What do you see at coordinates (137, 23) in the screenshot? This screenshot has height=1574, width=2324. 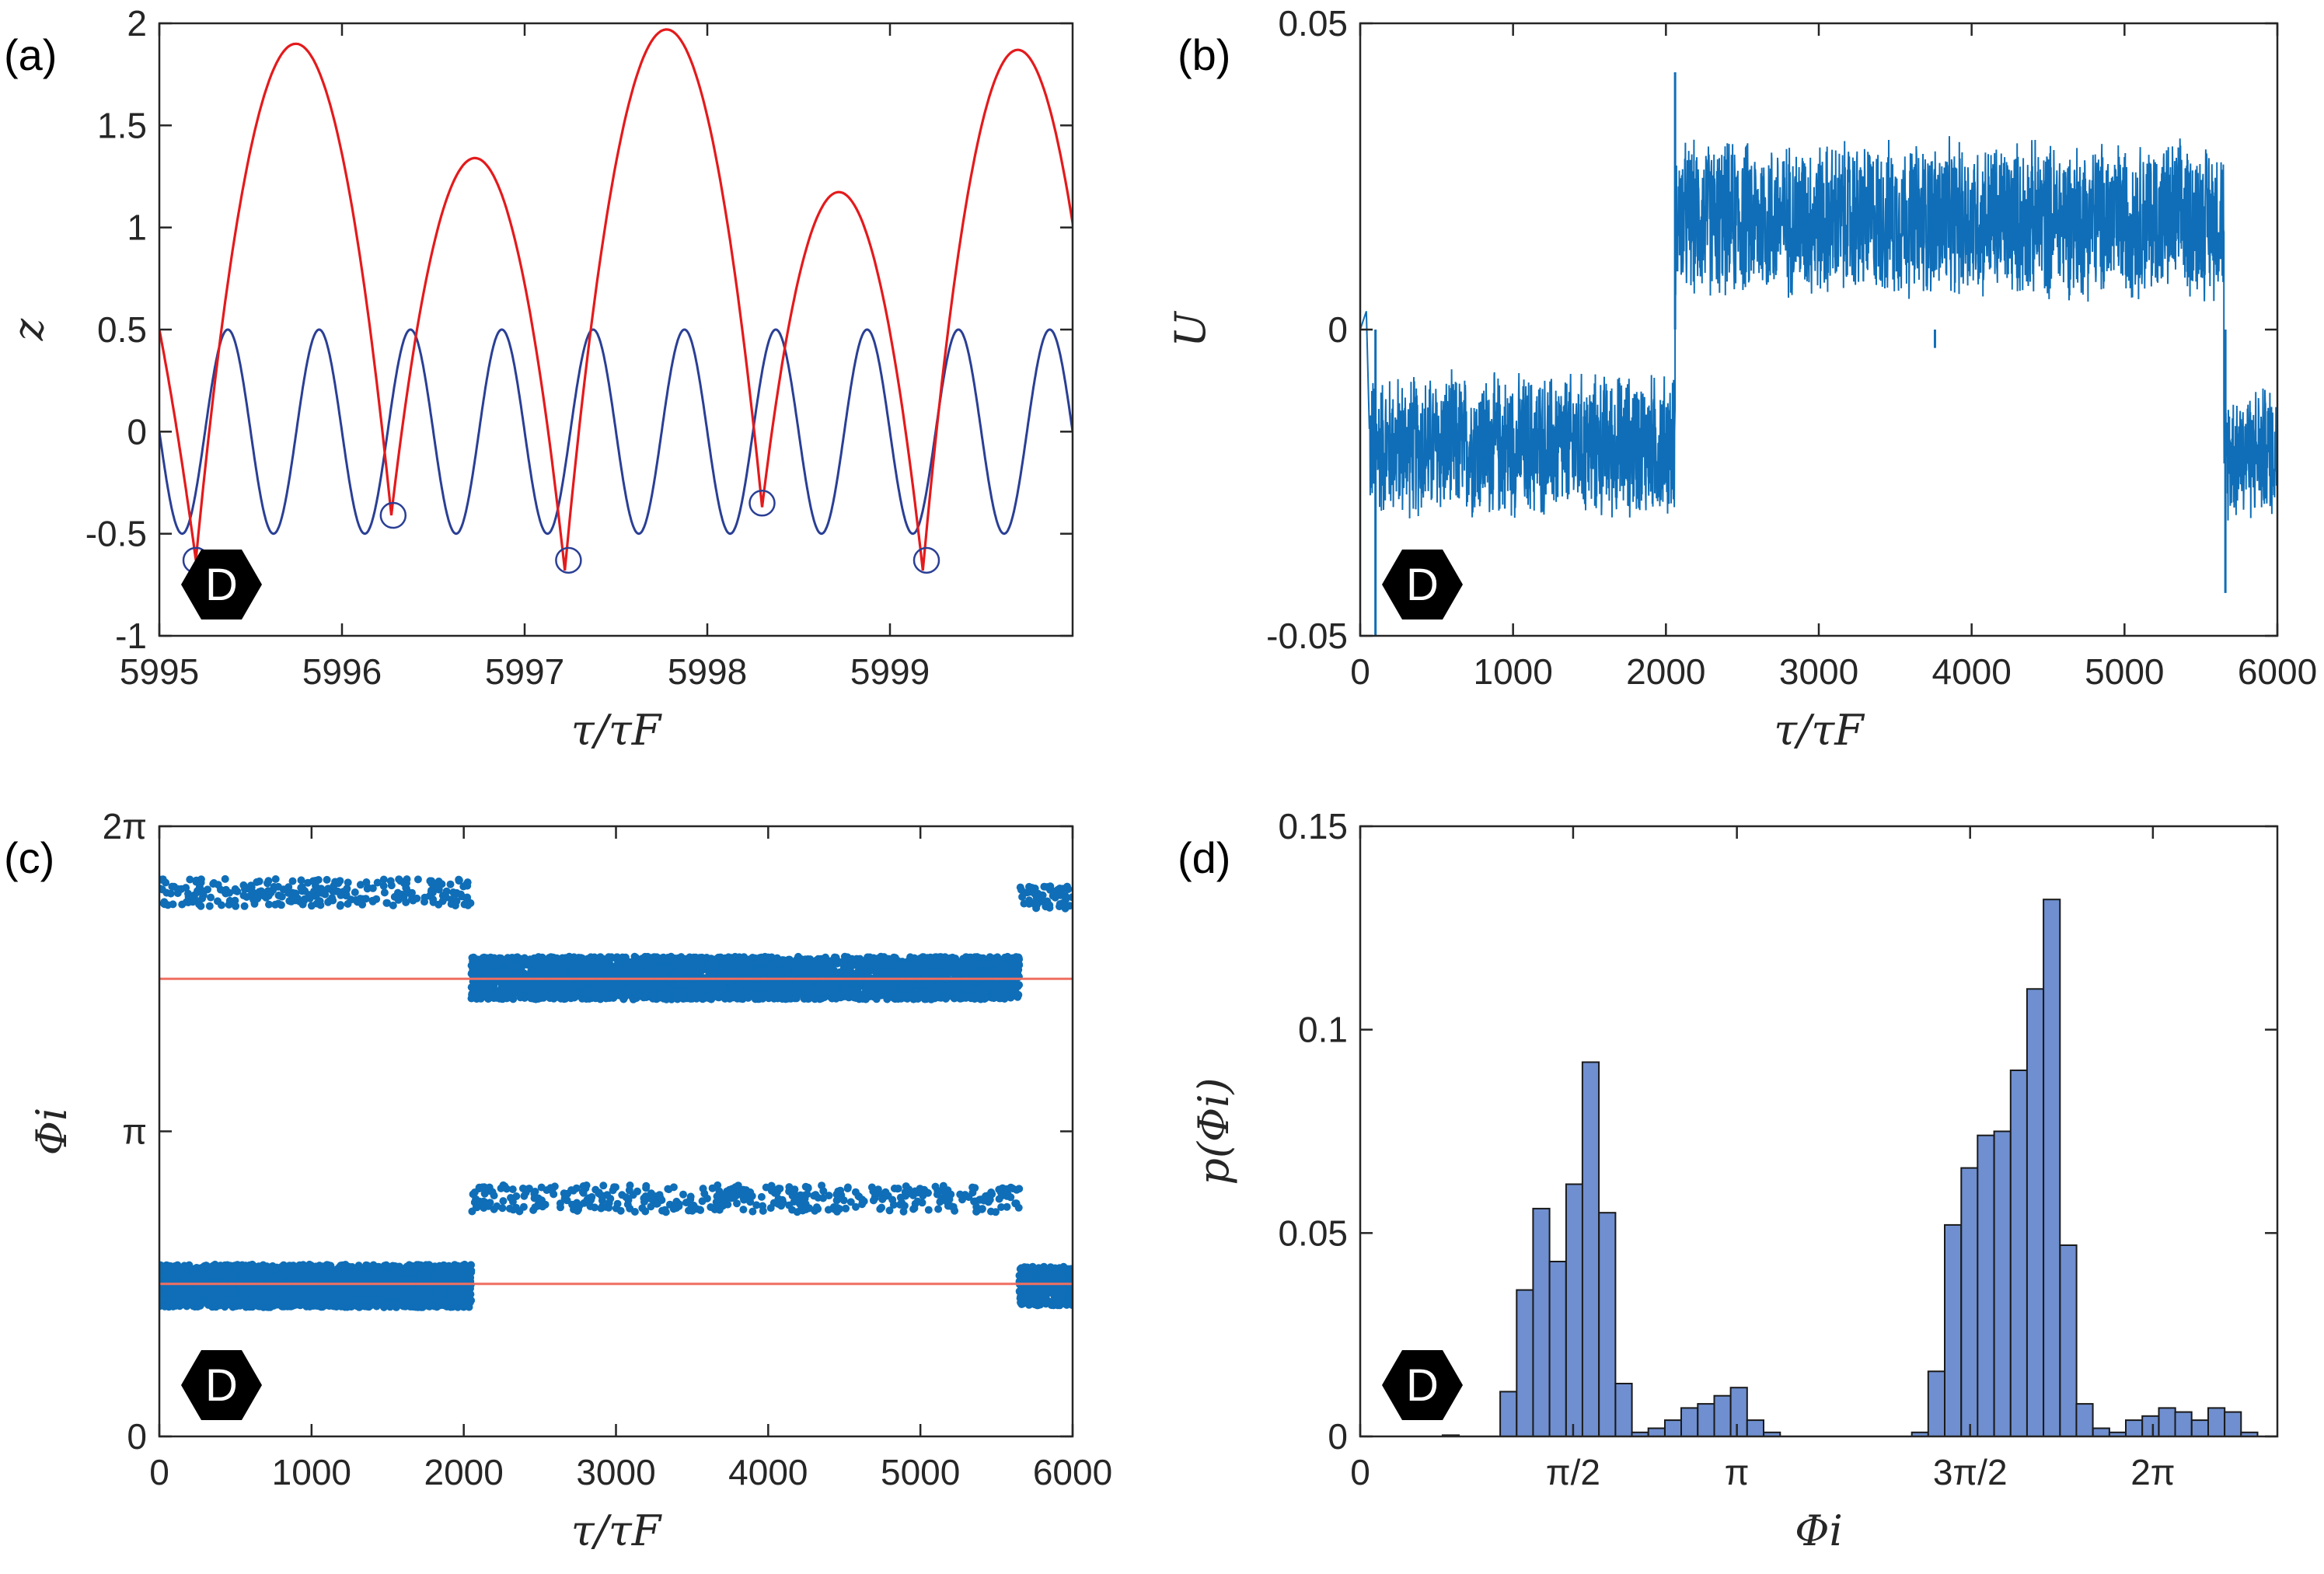 I see `y-tick-label: 2` at bounding box center [137, 23].